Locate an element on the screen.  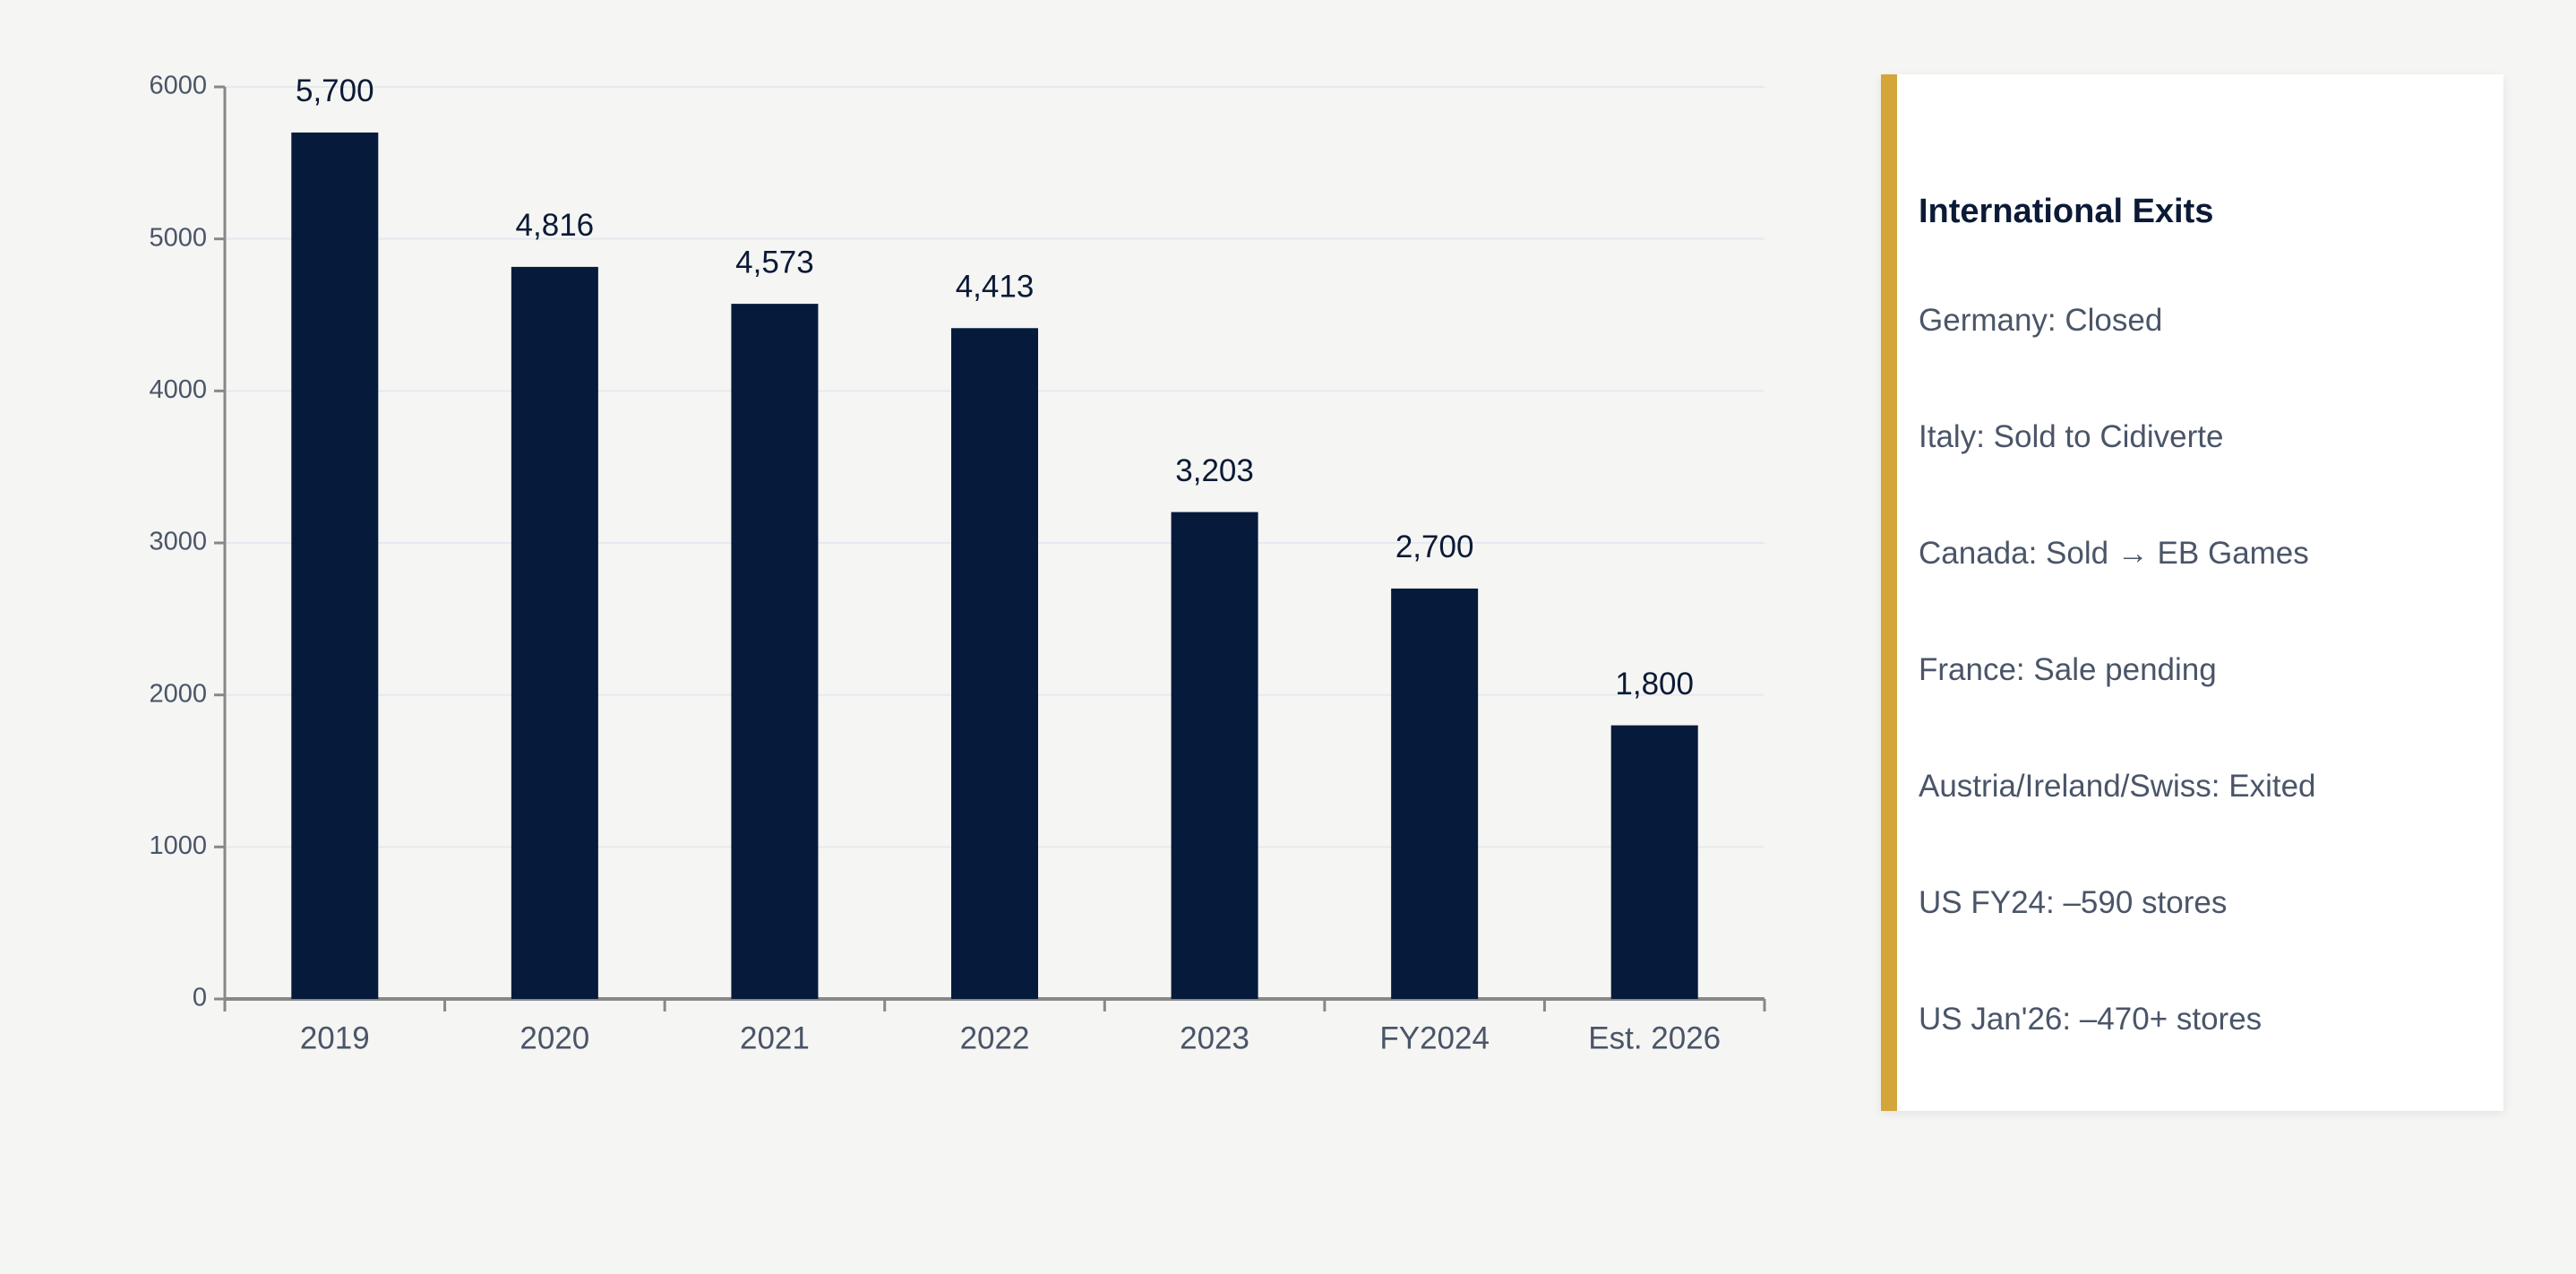
value-label: 4,573 is located at coordinates (774, 262).